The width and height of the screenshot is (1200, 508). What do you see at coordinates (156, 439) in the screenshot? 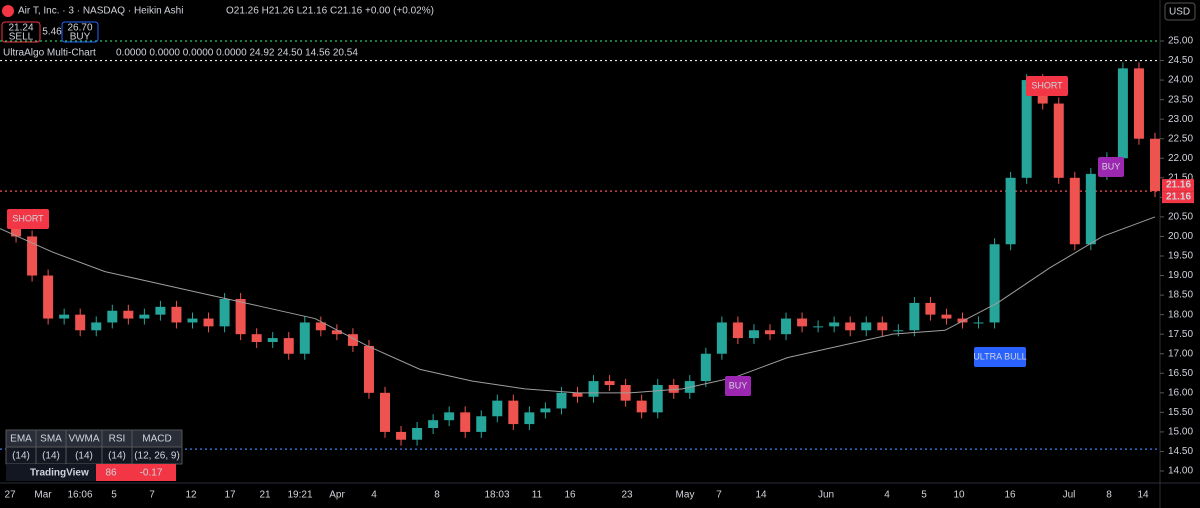
I see `table-header: MACD` at bounding box center [156, 439].